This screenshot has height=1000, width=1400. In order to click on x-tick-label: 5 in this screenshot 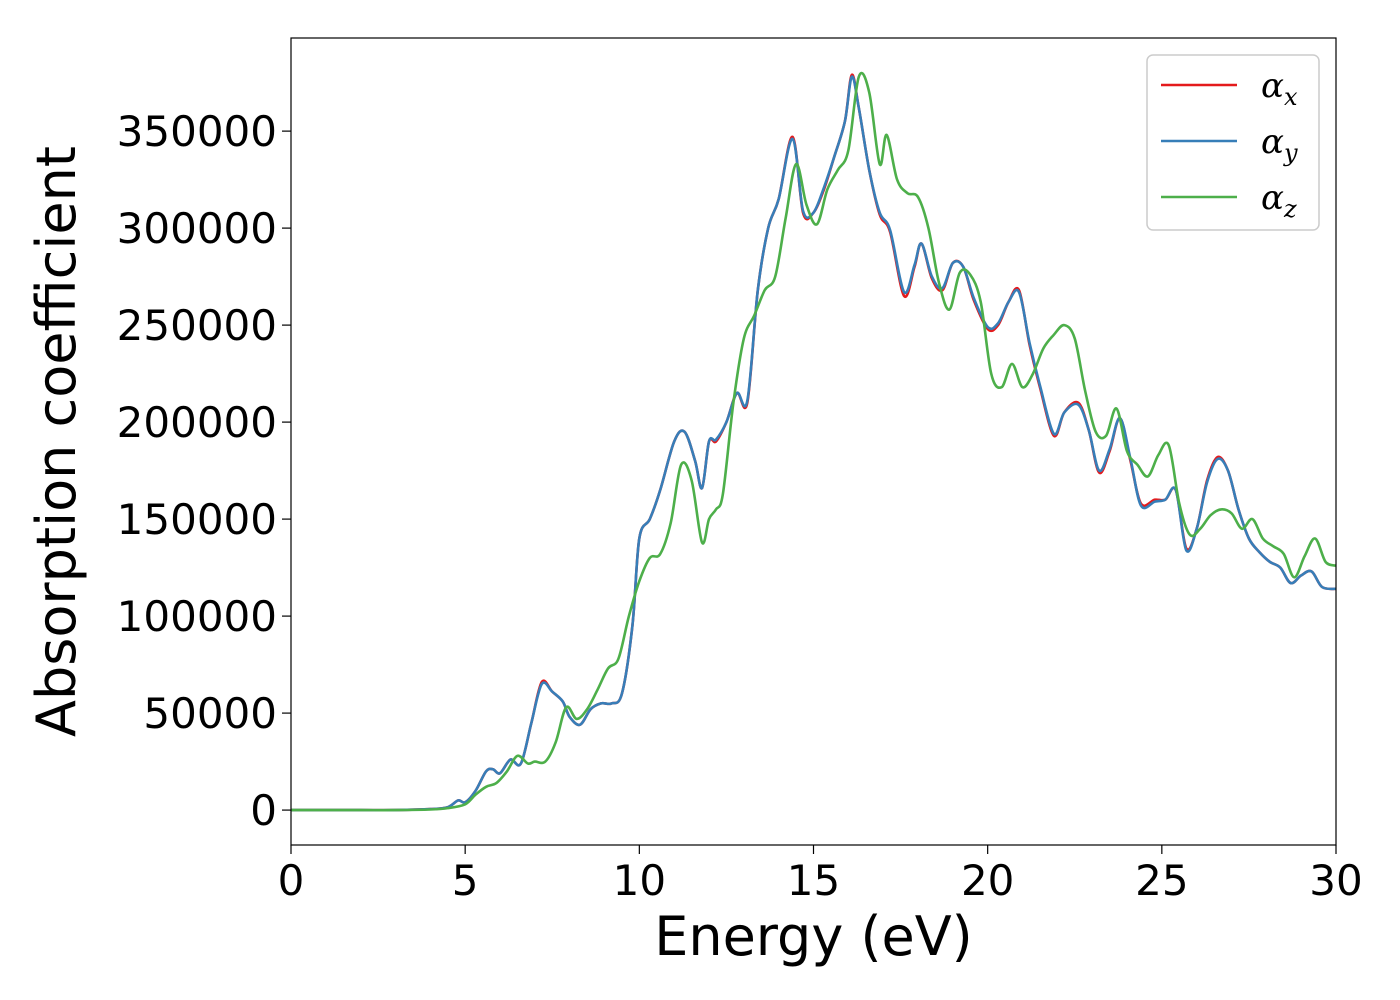, I will do `click(465, 880)`.